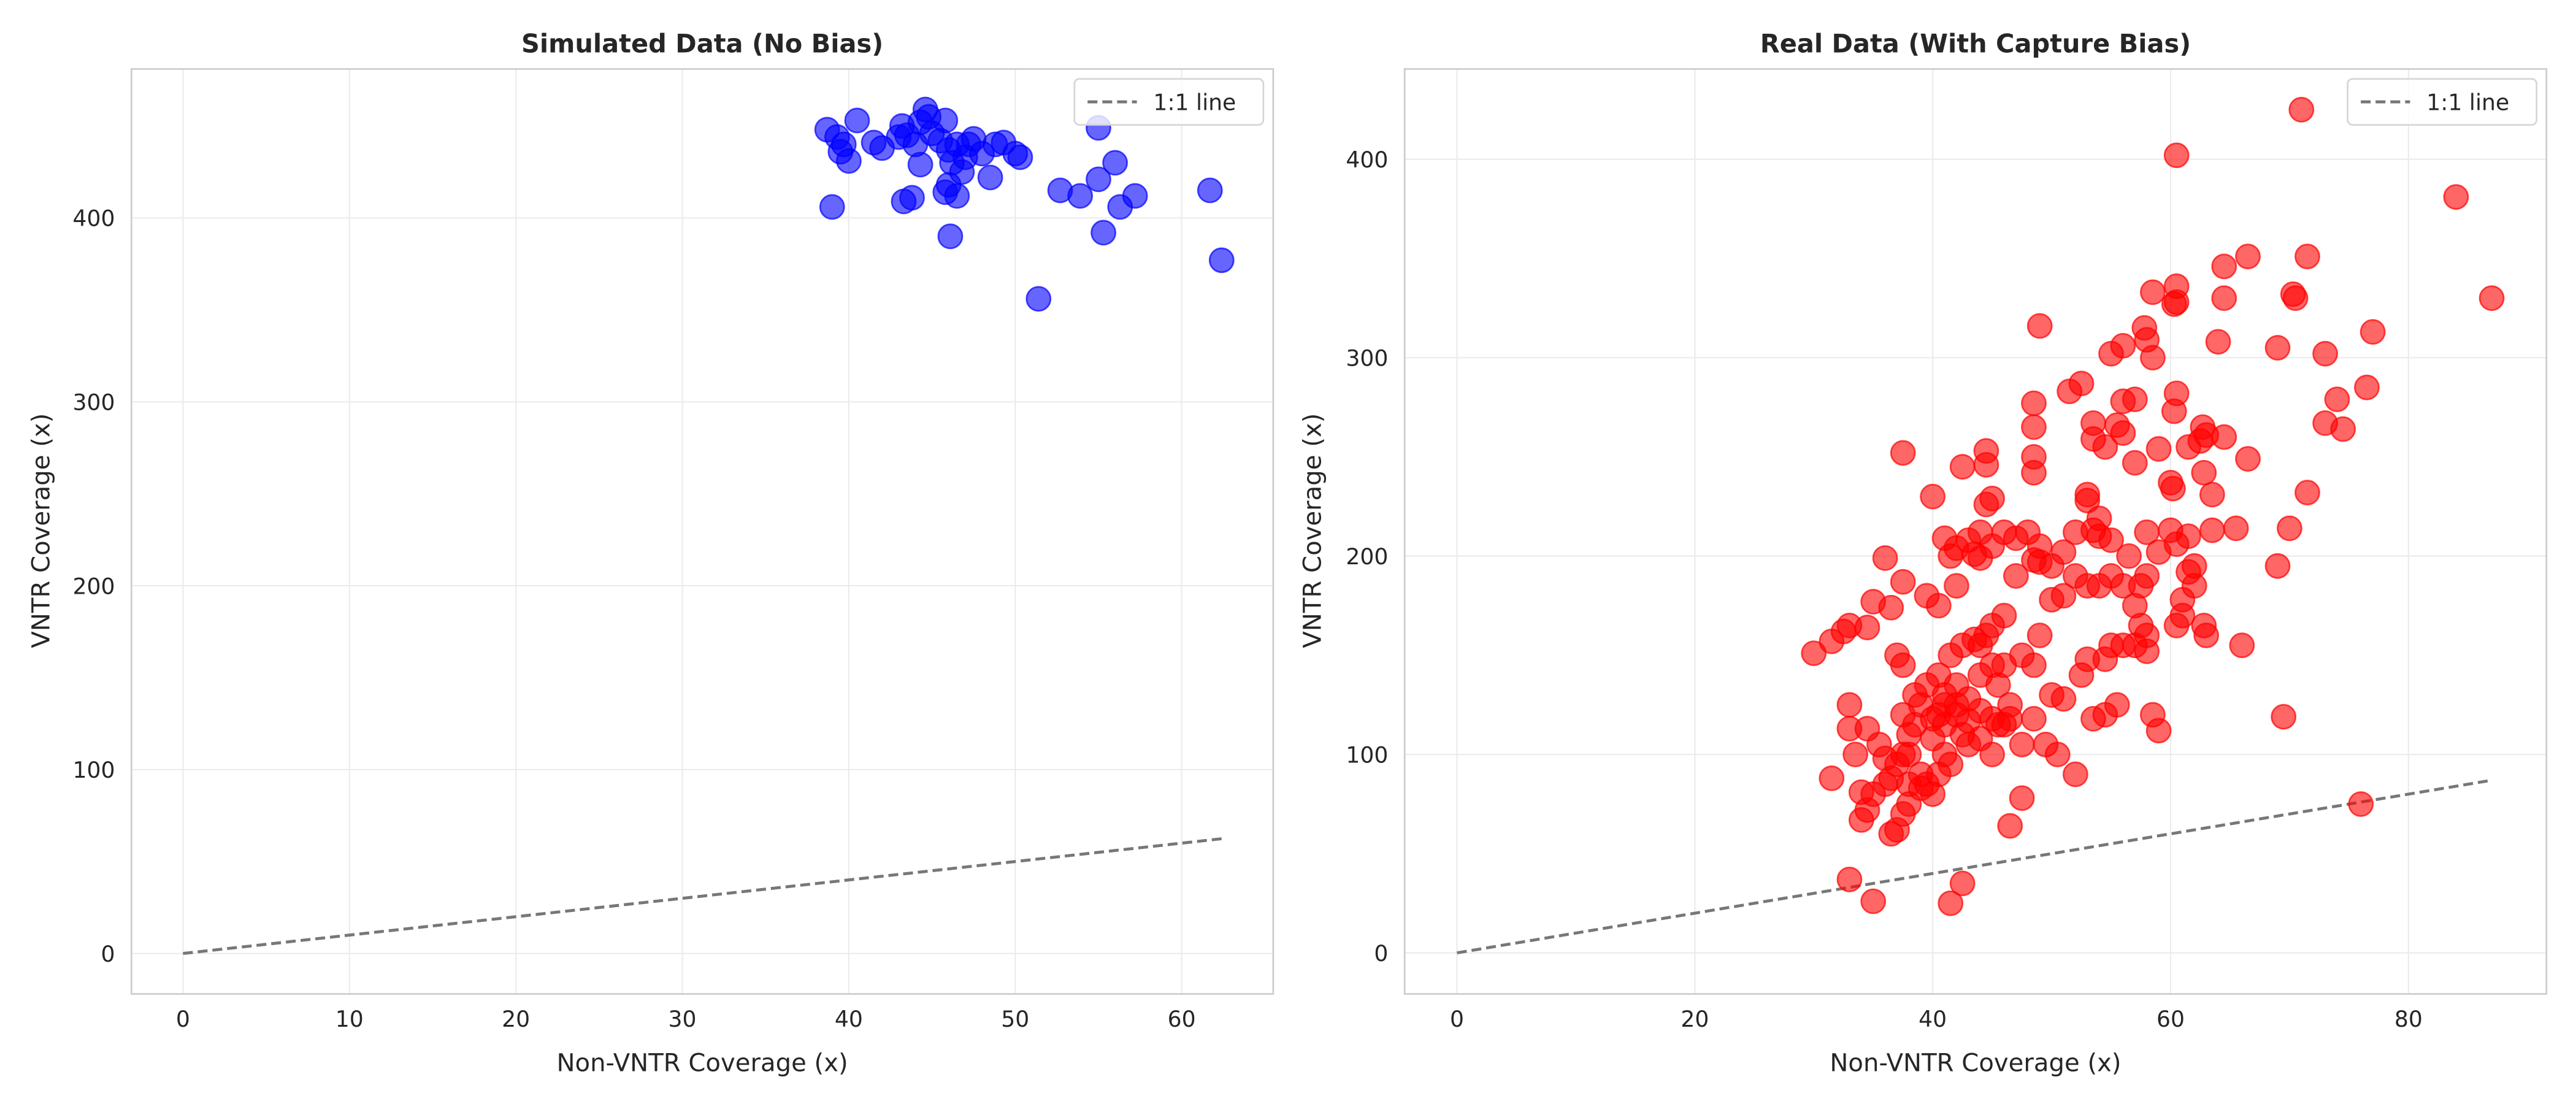 This screenshot has width=2576, height=1104. What do you see at coordinates (1024, 204) in the screenshot?
I see `scatter-points` at bounding box center [1024, 204].